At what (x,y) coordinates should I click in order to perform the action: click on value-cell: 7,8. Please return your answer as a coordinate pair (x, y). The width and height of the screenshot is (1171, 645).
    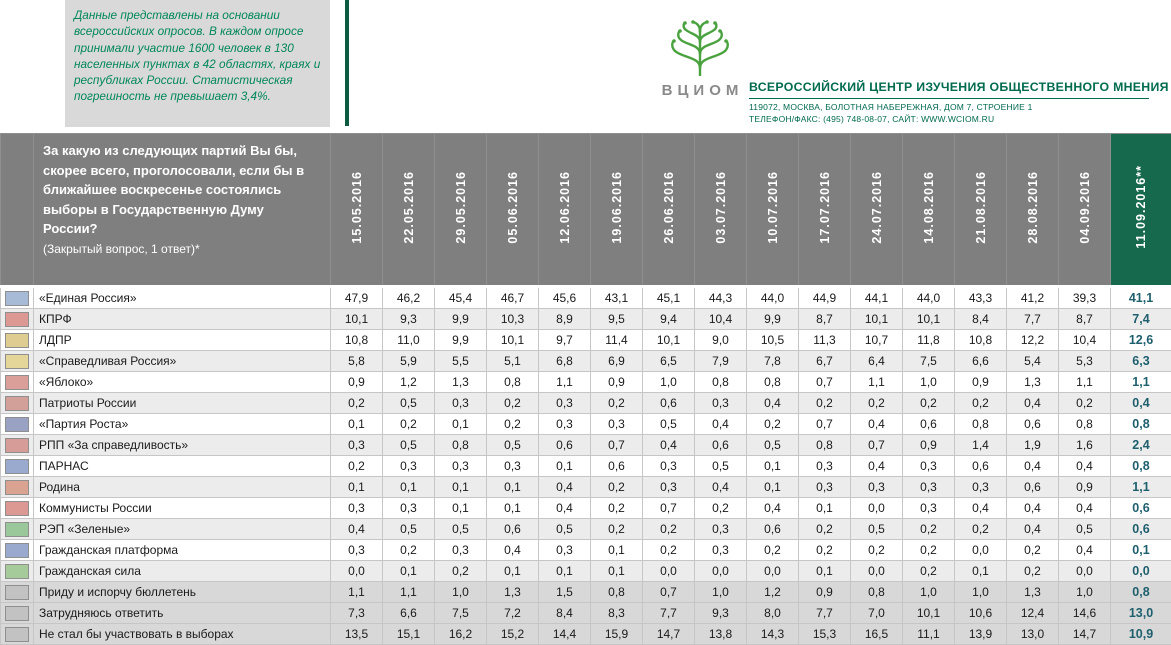
    Looking at the image, I should click on (773, 361).